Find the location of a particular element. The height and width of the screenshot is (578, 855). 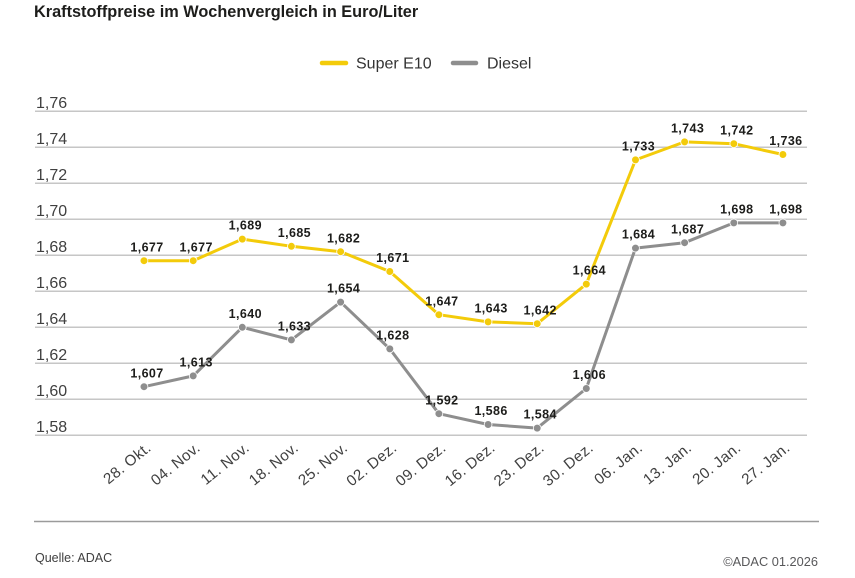

svg-text: Quelle: ADAC is located at coordinates (73, 558).